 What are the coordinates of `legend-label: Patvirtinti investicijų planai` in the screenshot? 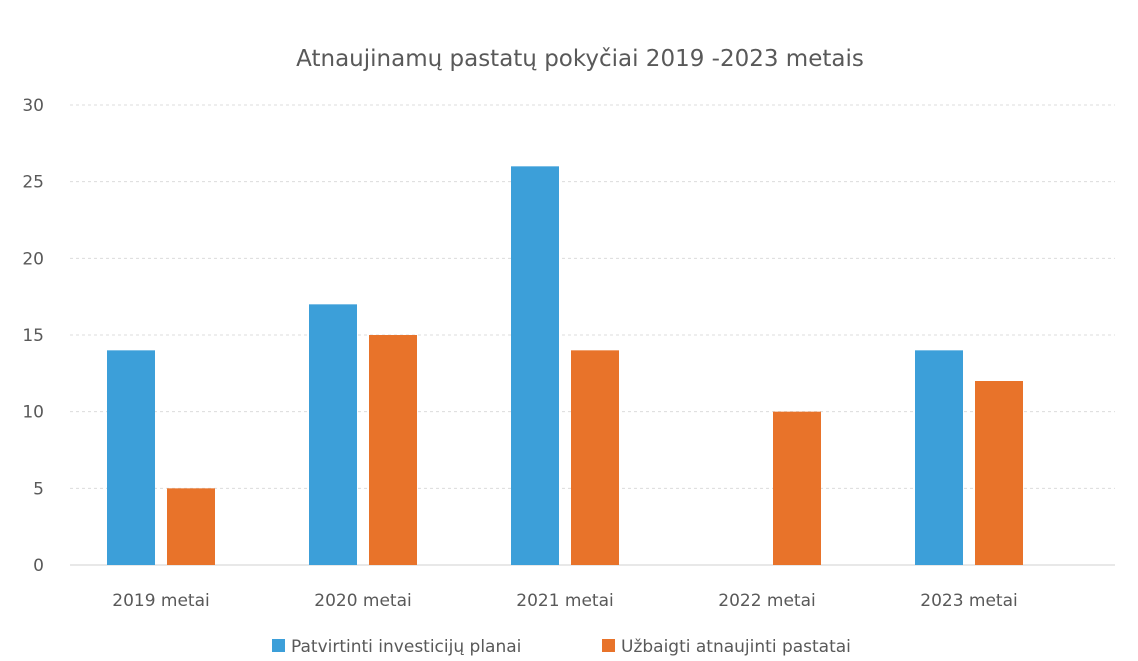 It's located at (406, 647).